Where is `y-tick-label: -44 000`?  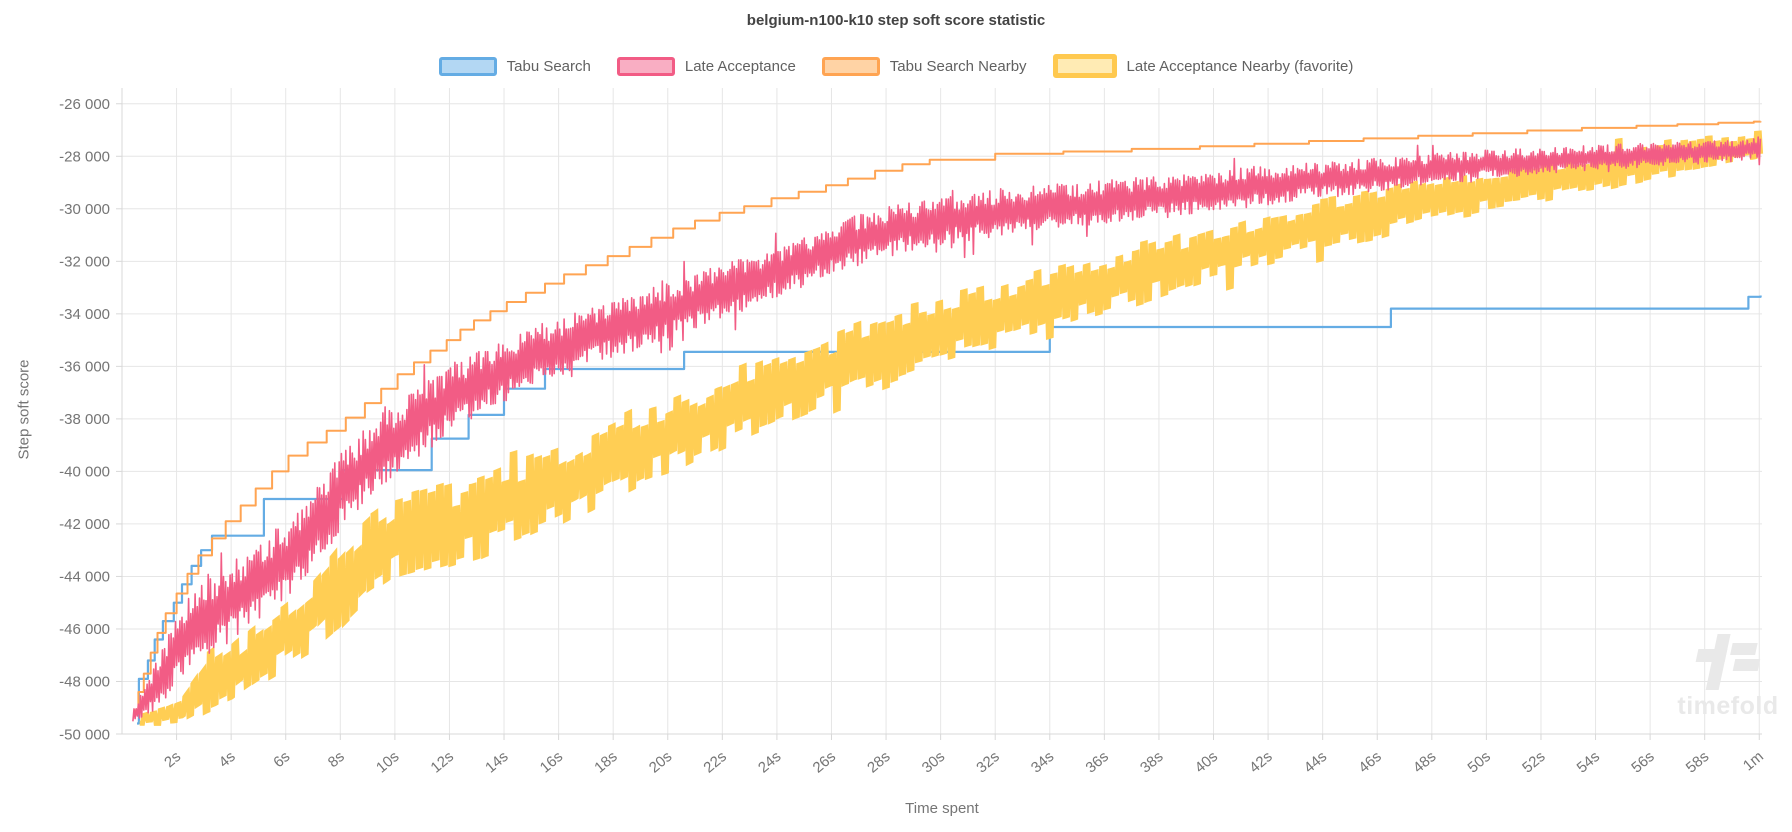
y-tick-label: -44 000 is located at coordinates (84, 577).